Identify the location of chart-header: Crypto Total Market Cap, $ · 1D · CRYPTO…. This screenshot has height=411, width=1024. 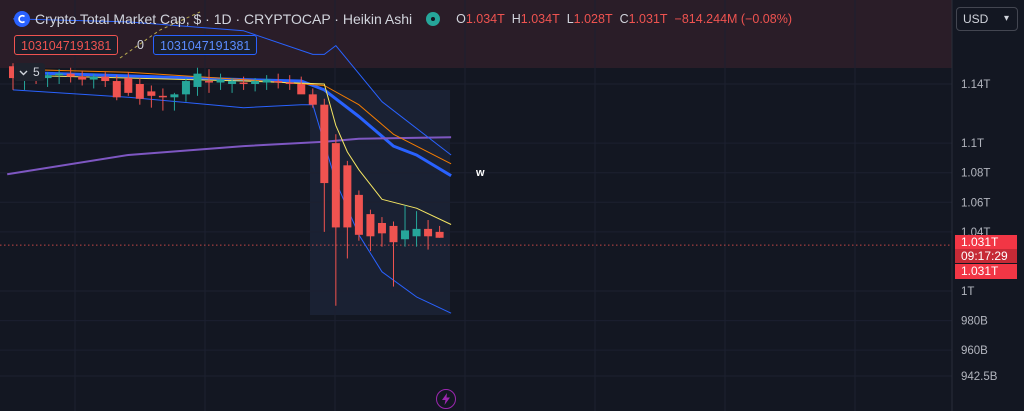
(403, 19).